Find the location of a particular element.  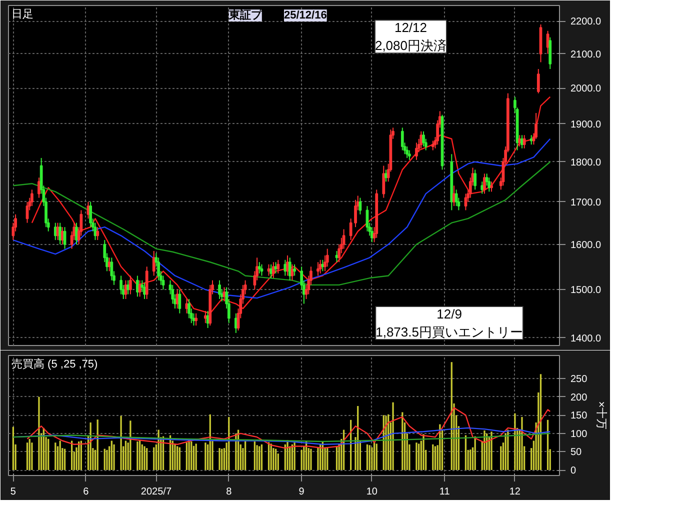

x-tick-label: 8 is located at coordinates (229, 492).